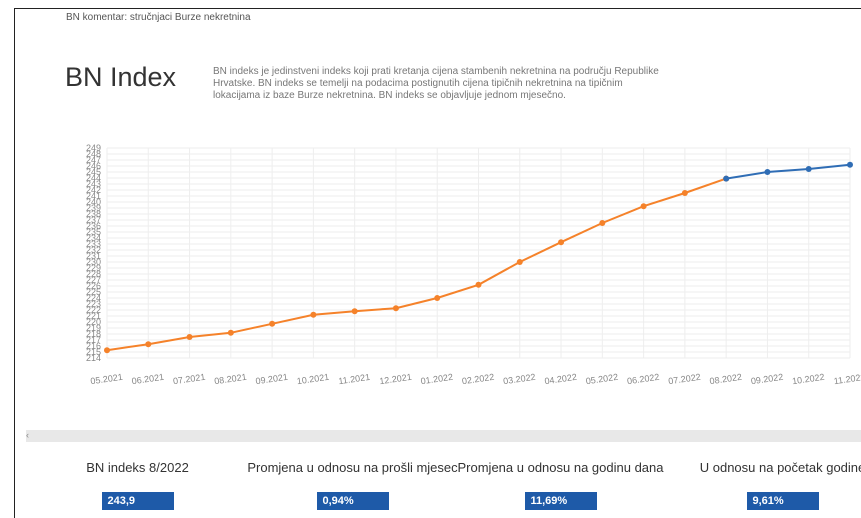  I want to click on y-tick-label: 222, so click(93, 310).